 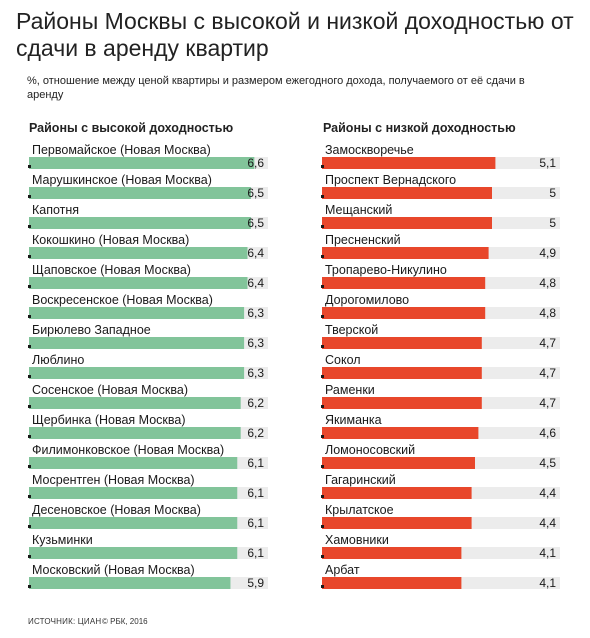 I want to click on high-value-label-4: 6,4, so click(x=255, y=253).